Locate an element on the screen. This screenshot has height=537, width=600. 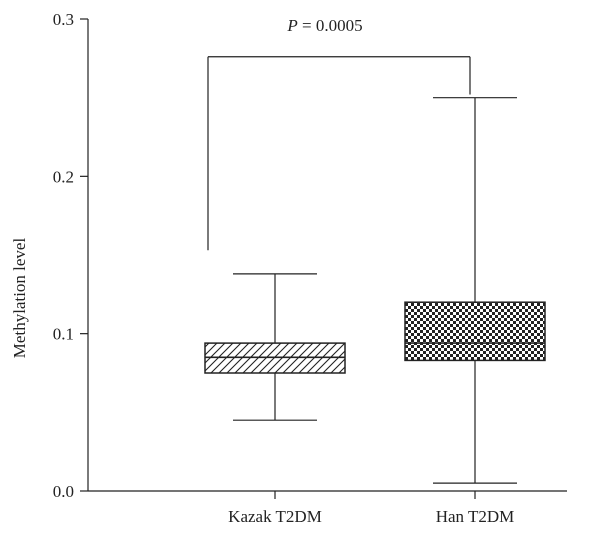
y-tick-label: 0.3 is located at coordinates (63, 19).